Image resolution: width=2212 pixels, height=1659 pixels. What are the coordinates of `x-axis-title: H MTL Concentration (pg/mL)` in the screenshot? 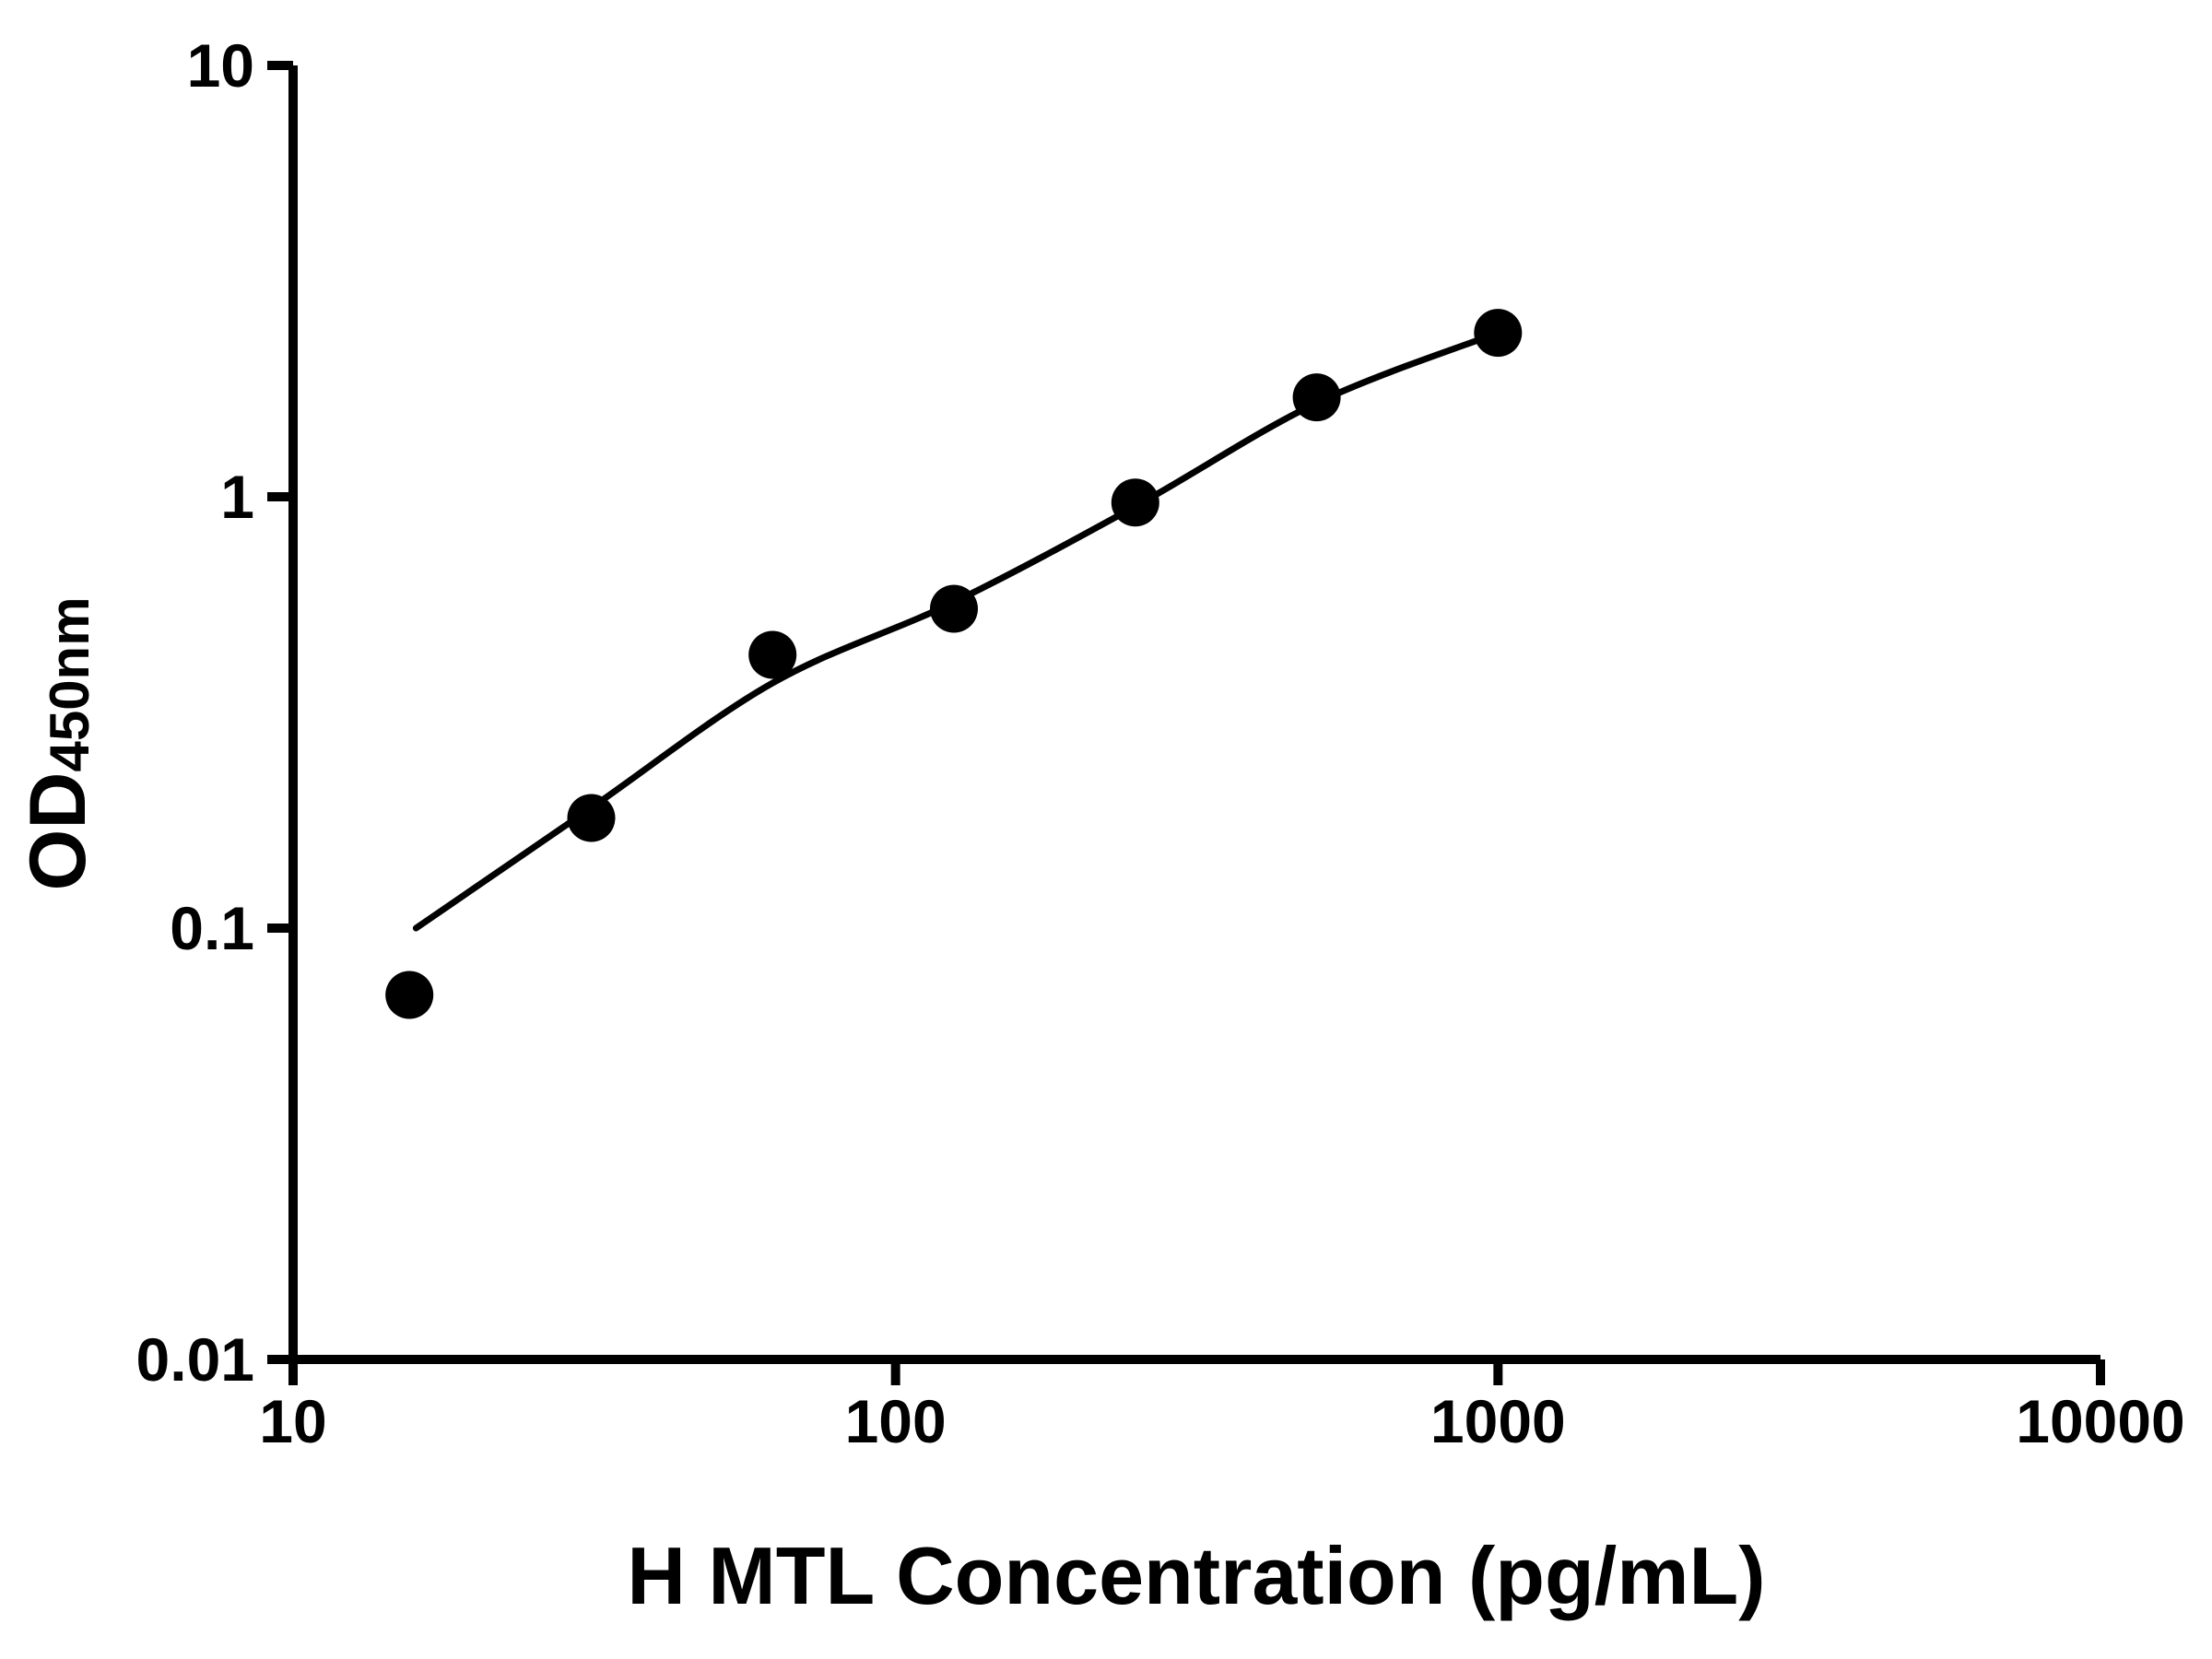 It's located at (1196, 1575).